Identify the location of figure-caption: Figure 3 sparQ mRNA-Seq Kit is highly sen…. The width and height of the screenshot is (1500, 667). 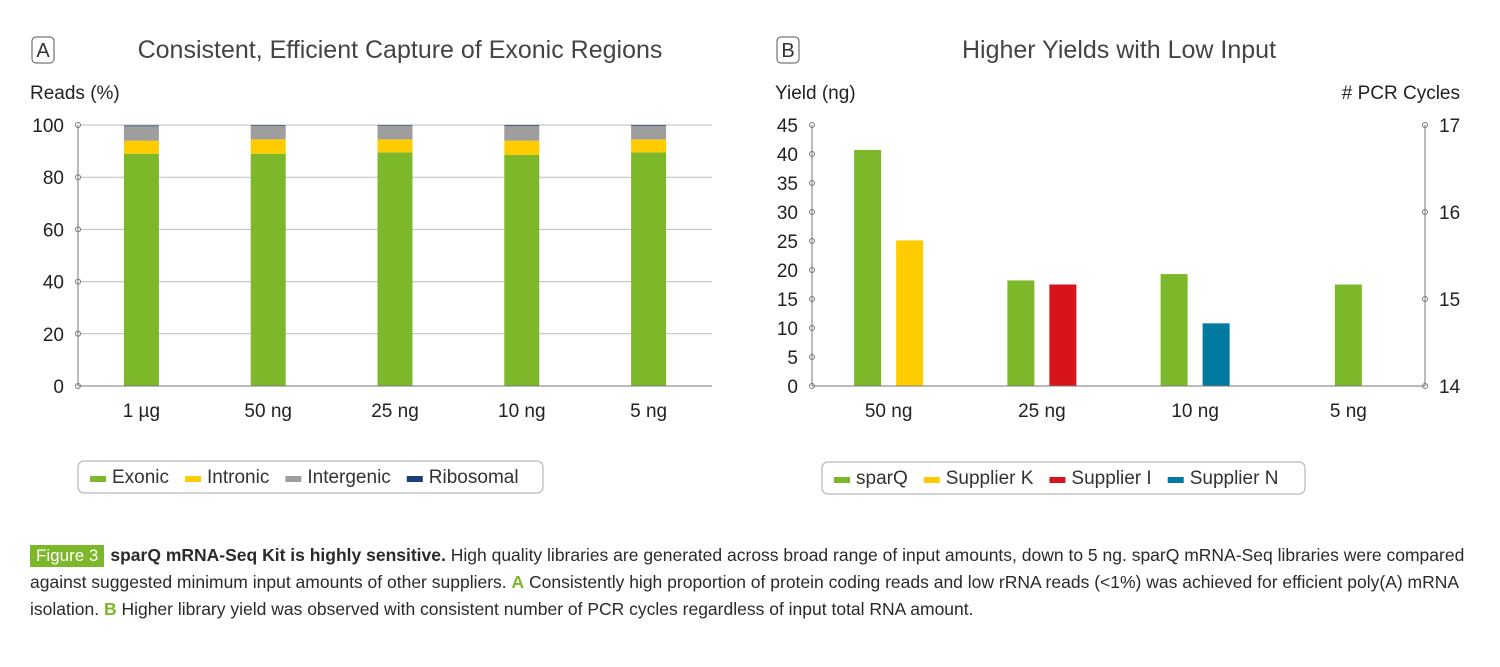
(750, 582).